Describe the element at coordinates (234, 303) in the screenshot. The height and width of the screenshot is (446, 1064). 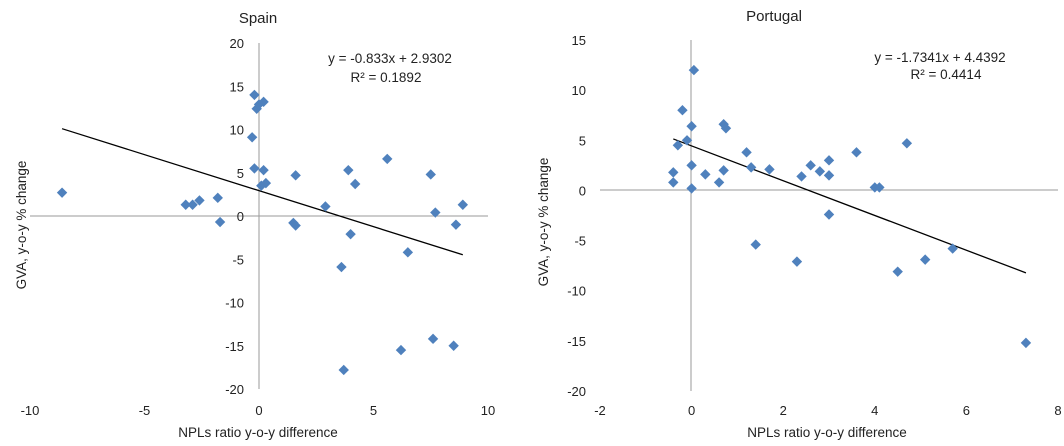
I see `y-tick-label-spain: -10` at that location.